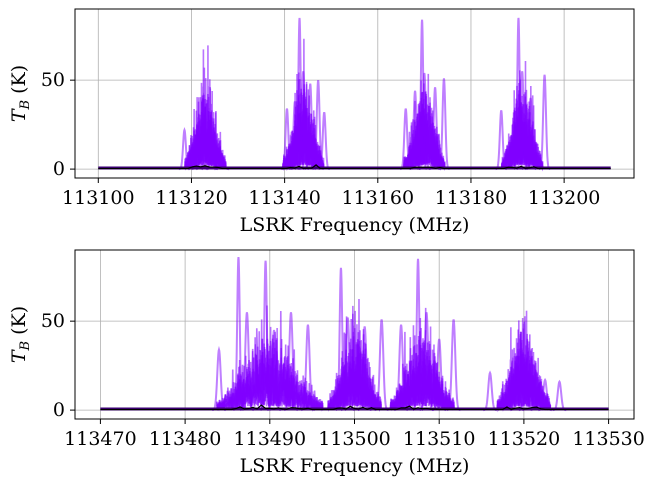  I want to click on x-tick-label: 113160, so click(378, 198).